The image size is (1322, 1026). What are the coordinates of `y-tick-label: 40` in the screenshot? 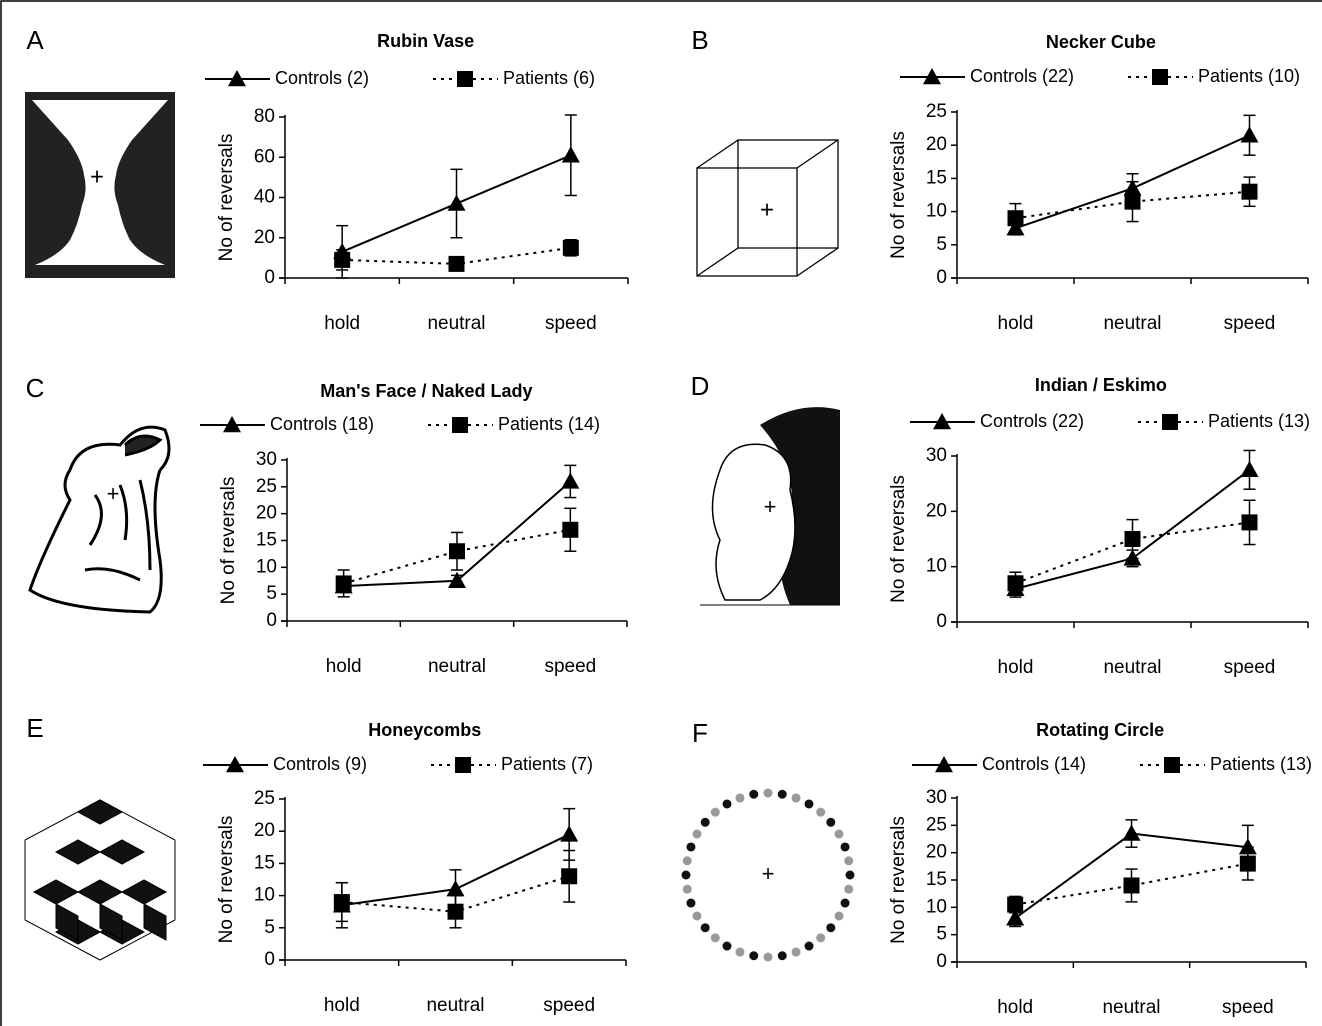 It's located at (264, 197).